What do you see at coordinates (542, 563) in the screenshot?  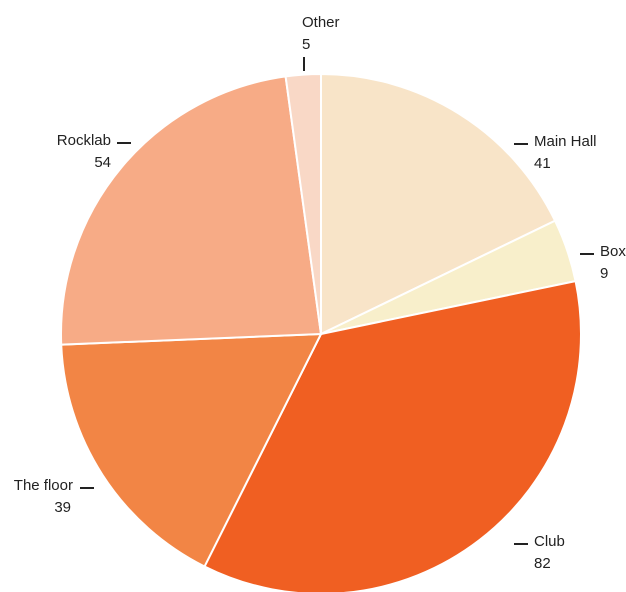 I see `slice-value-club: 82` at bounding box center [542, 563].